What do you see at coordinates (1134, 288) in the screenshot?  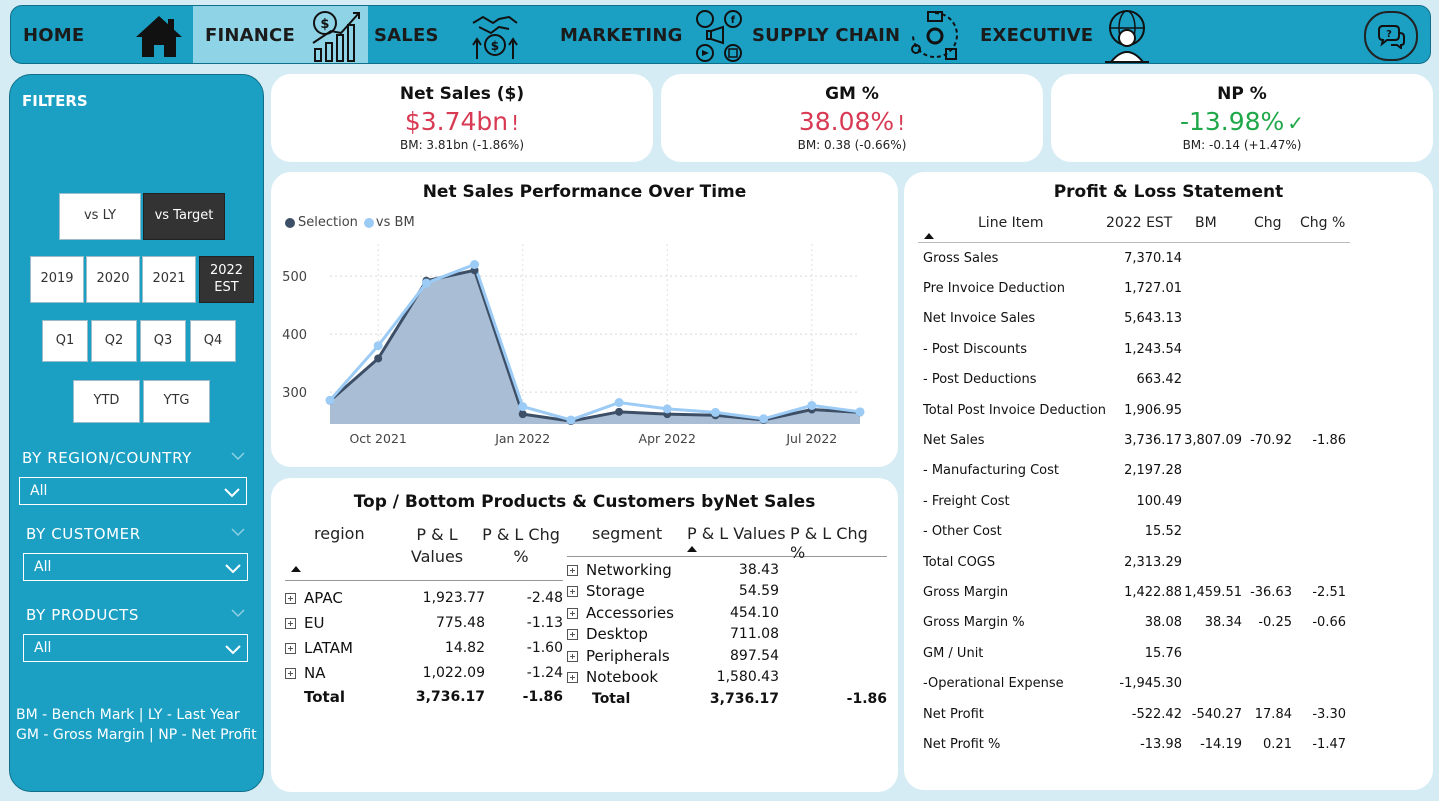 I see `pl-row: Pre Invoice Deduction 1,727.01` at bounding box center [1134, 288].